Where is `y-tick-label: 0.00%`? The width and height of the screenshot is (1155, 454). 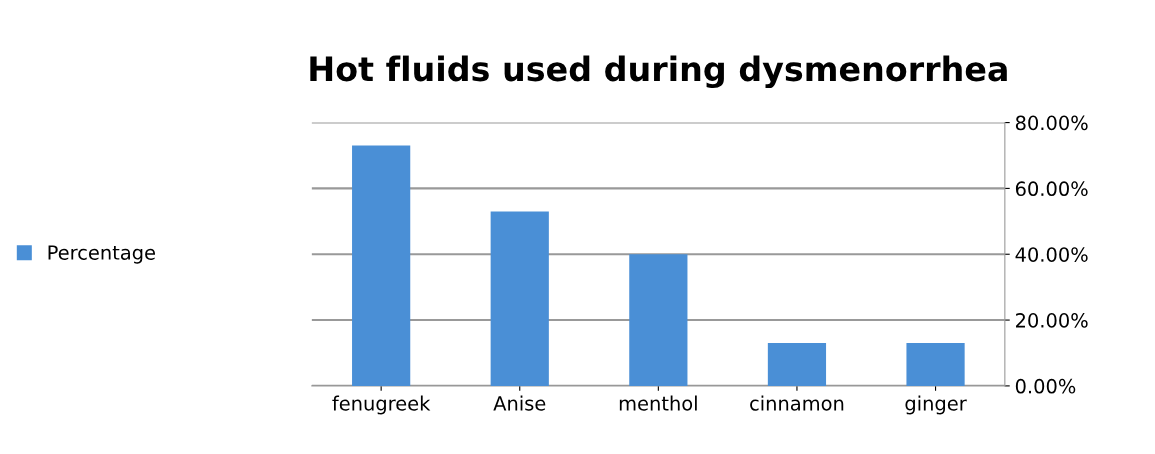
y-tick-label: 0.00% is located at coordinates (1045, 386).